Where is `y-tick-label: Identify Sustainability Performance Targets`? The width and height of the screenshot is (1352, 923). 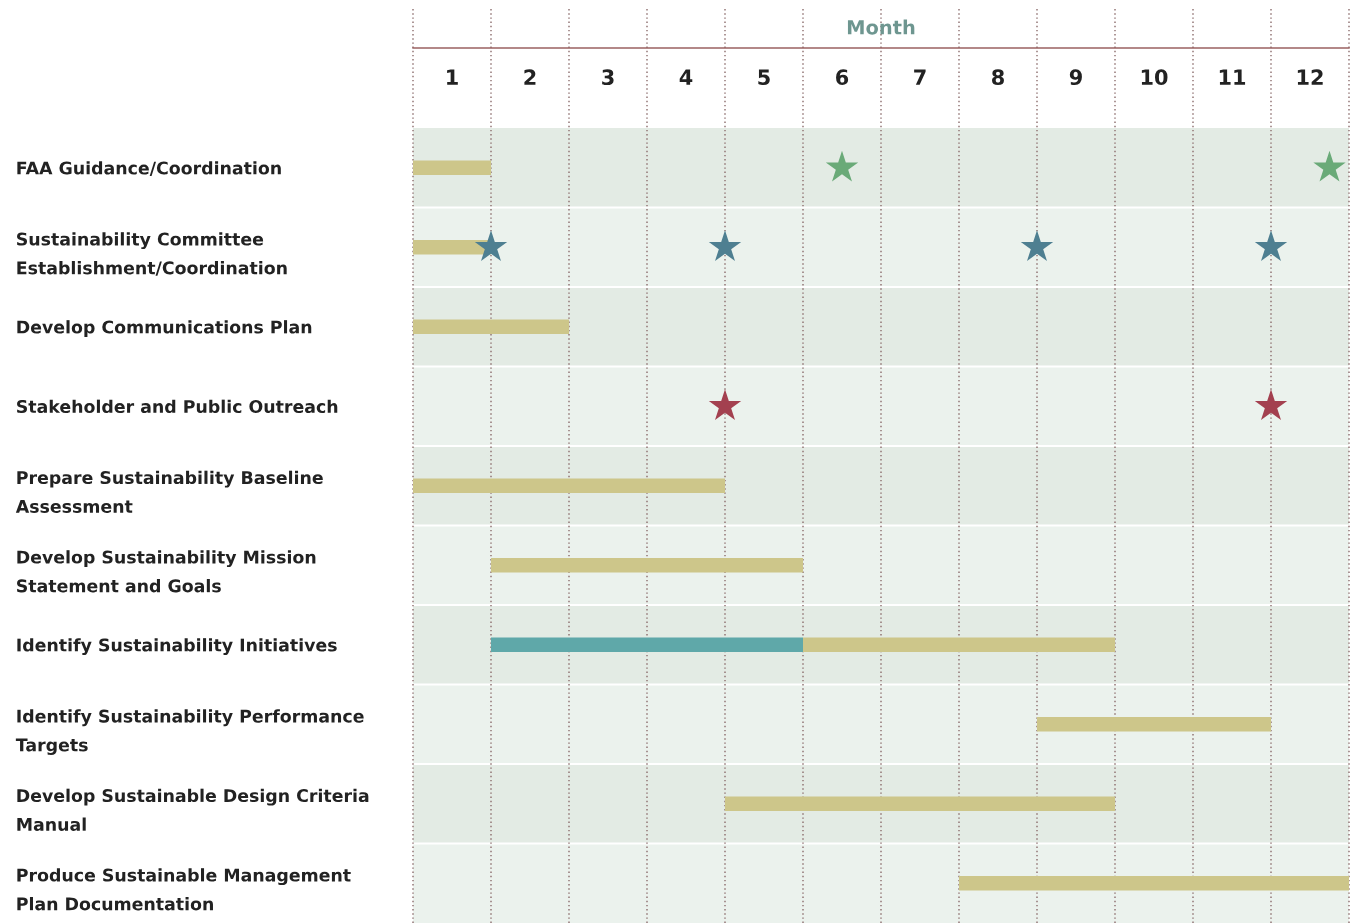
y-tick-label: Identify Sustainability Performance Targets is located at coordinates (189, 732).